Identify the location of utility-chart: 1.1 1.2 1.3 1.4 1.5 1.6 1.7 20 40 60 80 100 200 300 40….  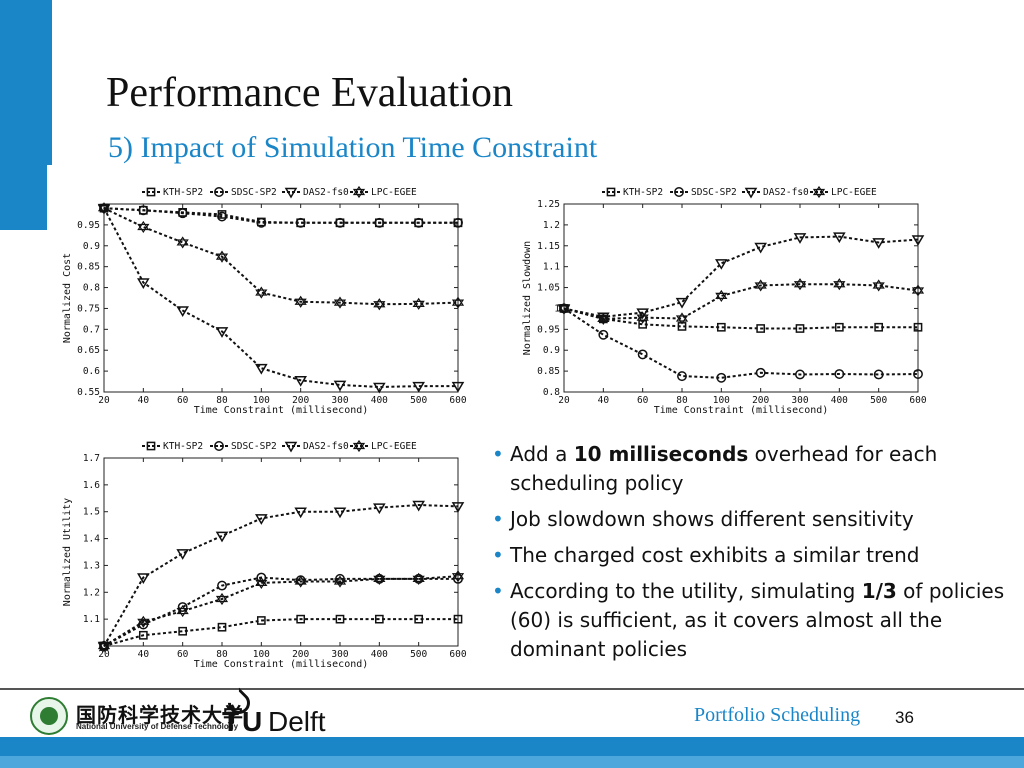
(264, 554).